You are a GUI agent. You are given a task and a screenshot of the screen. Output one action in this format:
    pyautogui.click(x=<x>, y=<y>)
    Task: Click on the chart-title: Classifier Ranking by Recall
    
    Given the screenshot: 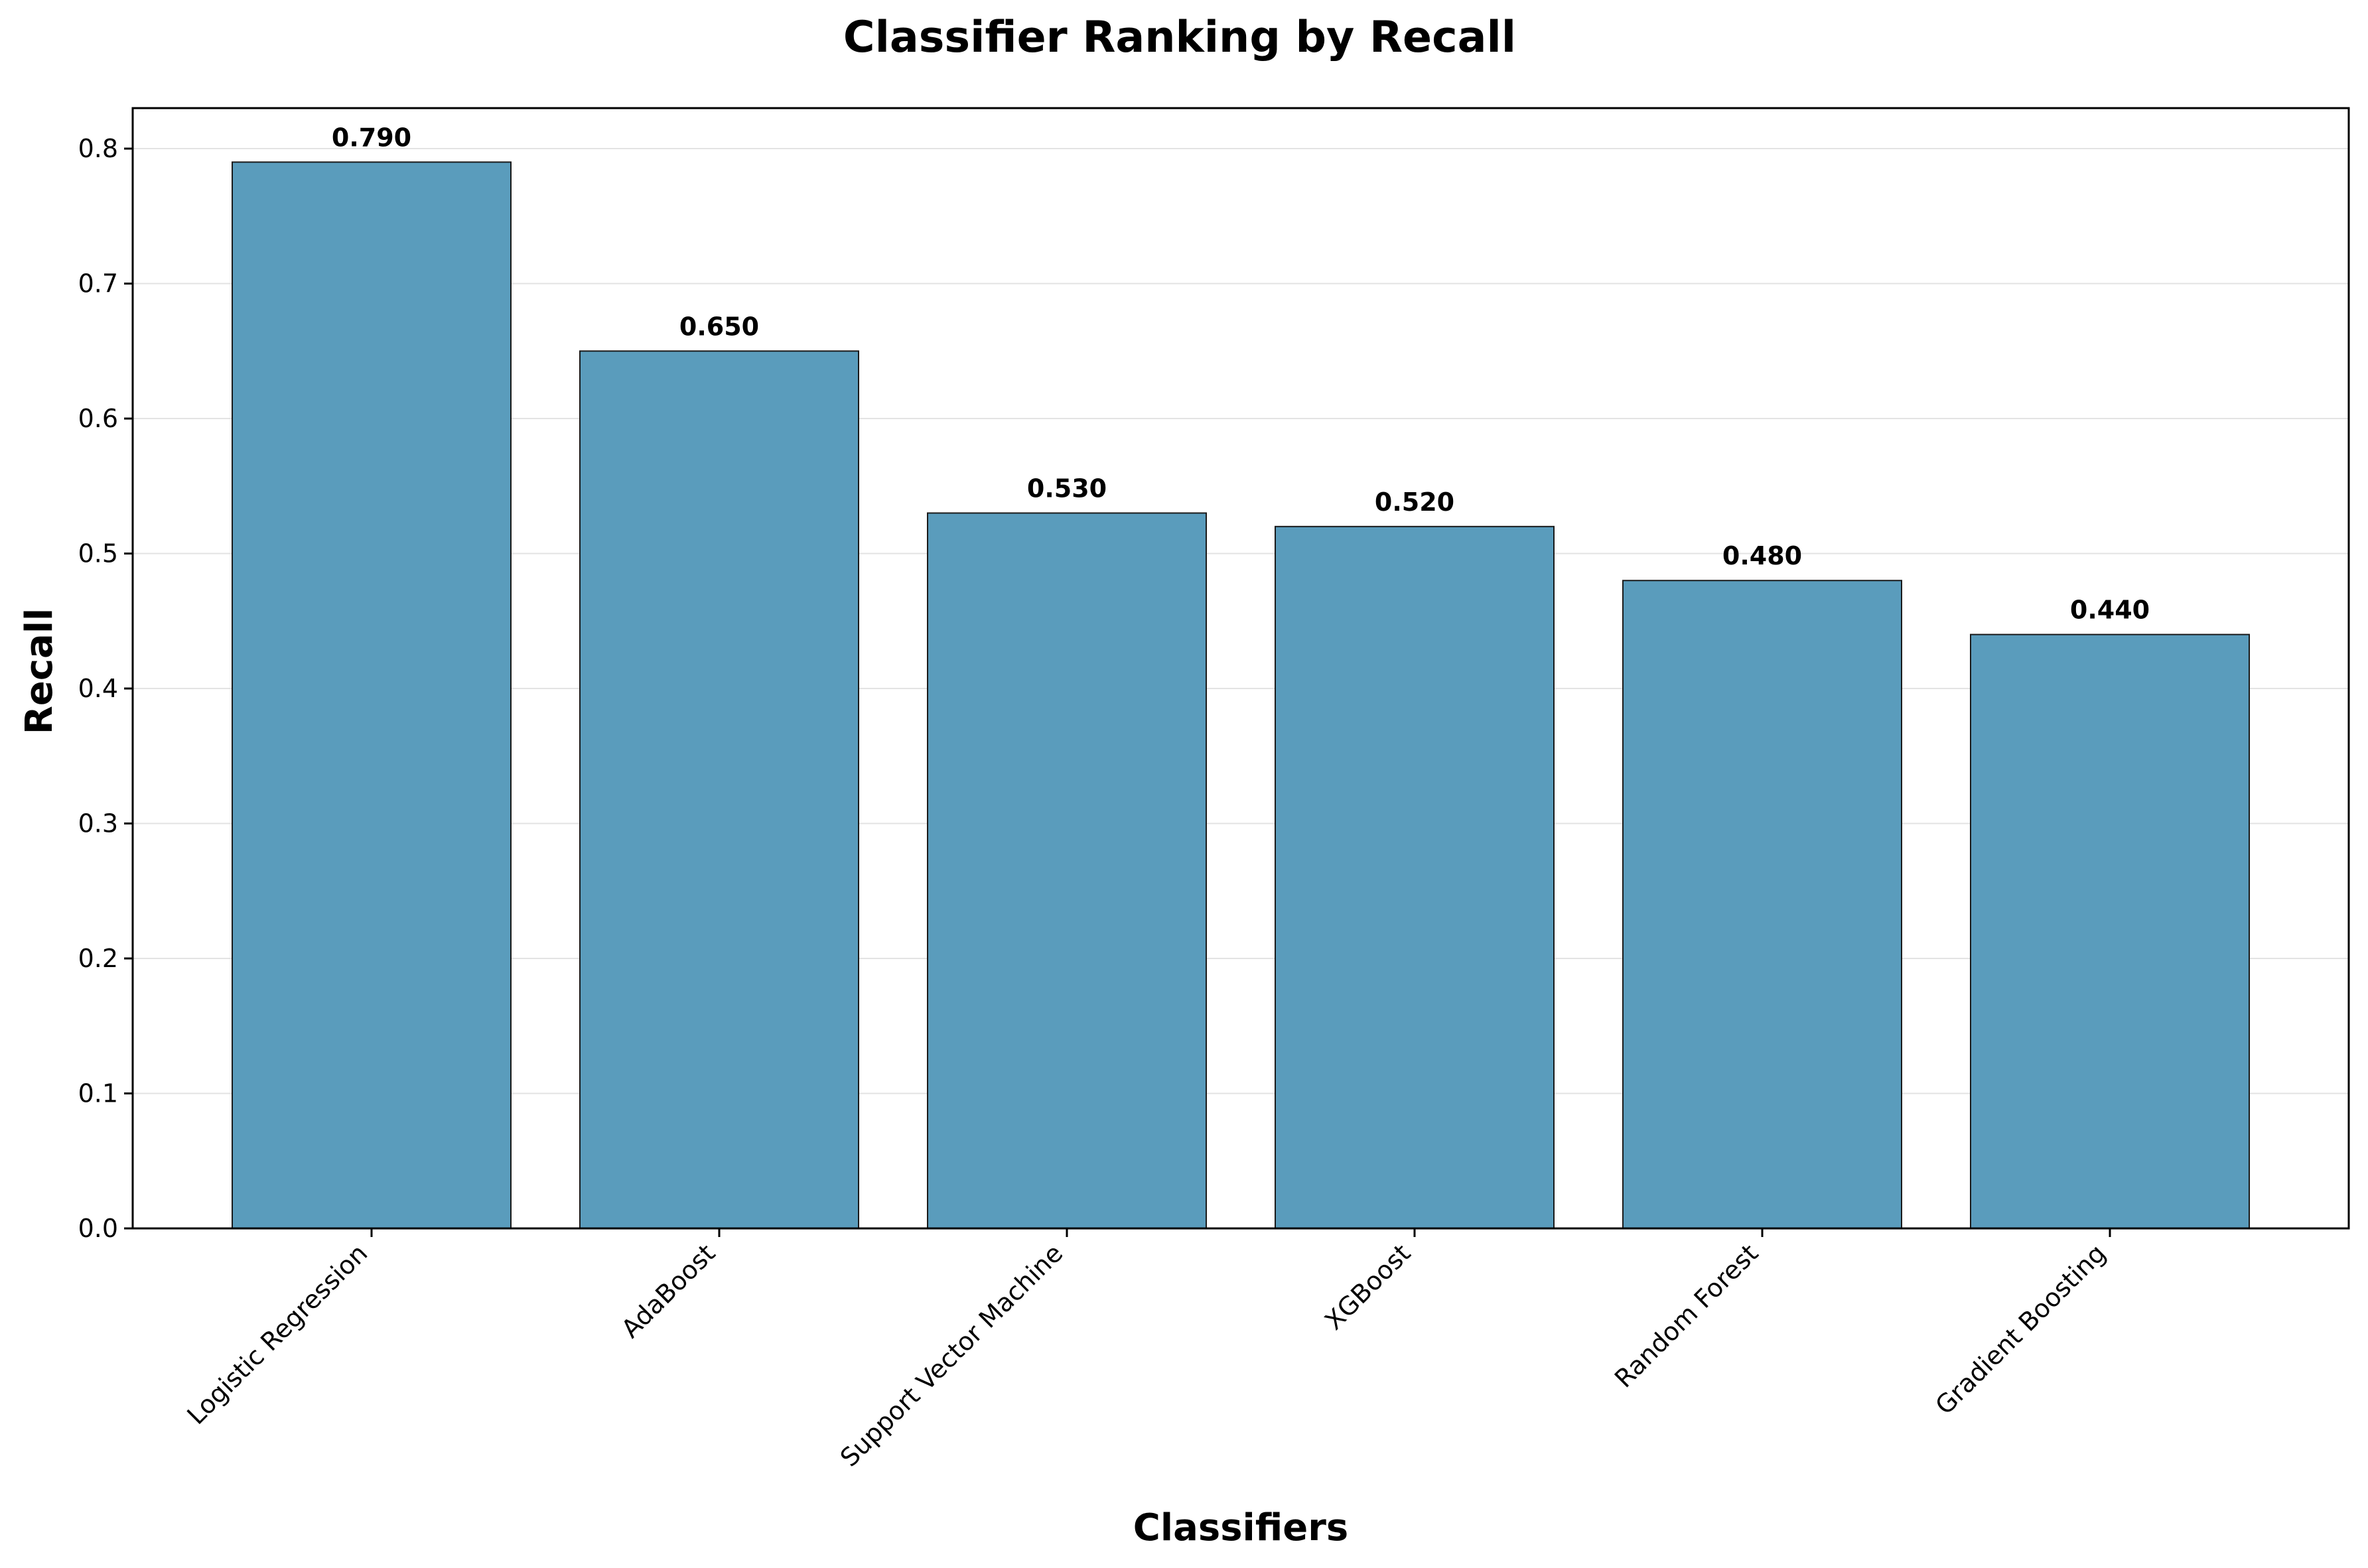 What is the action you would take?
    pyautogui.click(x=1179, y=37)
    